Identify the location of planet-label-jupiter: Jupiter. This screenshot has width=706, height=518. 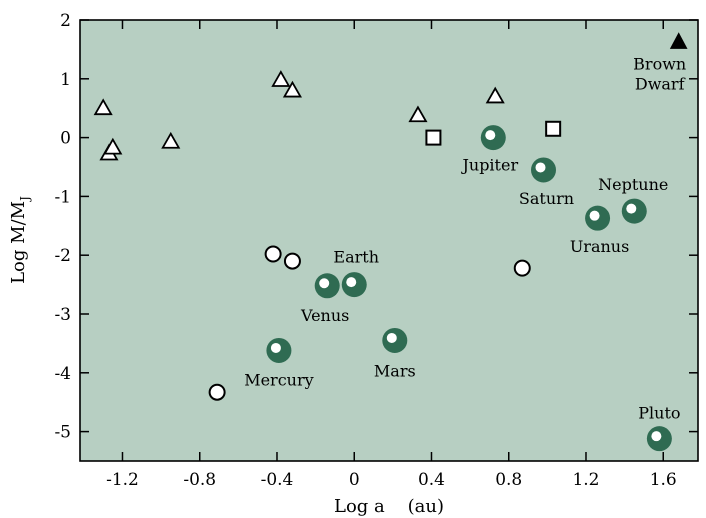
(489, 165).